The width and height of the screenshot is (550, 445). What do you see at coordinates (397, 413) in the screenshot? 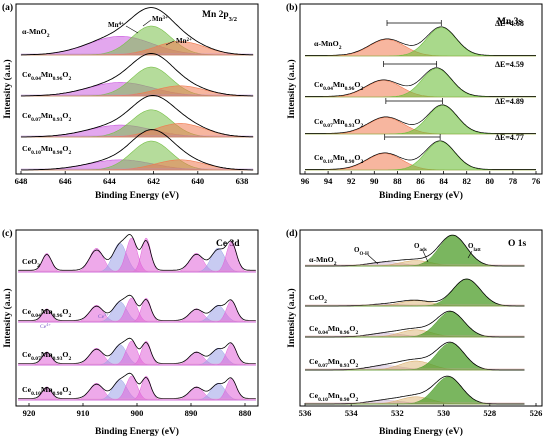
I see `panel-d-tick-label: 532` at bounding box center [397, 413].